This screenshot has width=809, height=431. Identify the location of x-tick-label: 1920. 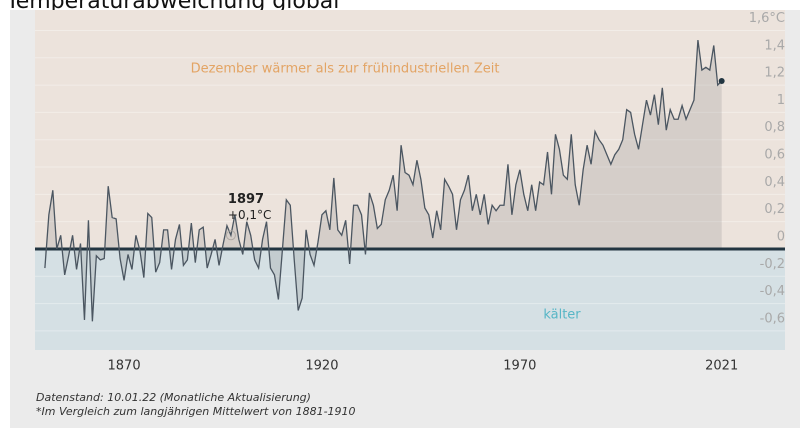
(321, 366).